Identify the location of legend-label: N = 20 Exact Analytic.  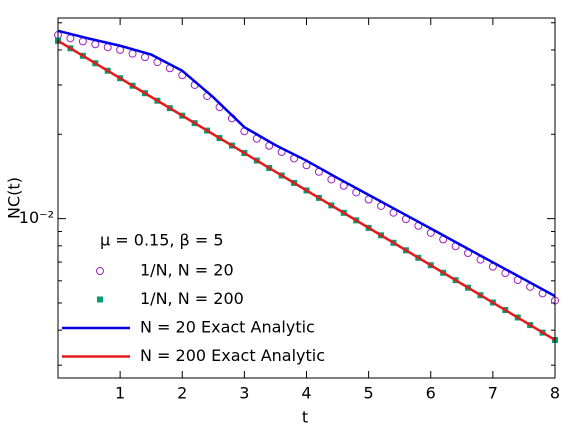
(227, 327).